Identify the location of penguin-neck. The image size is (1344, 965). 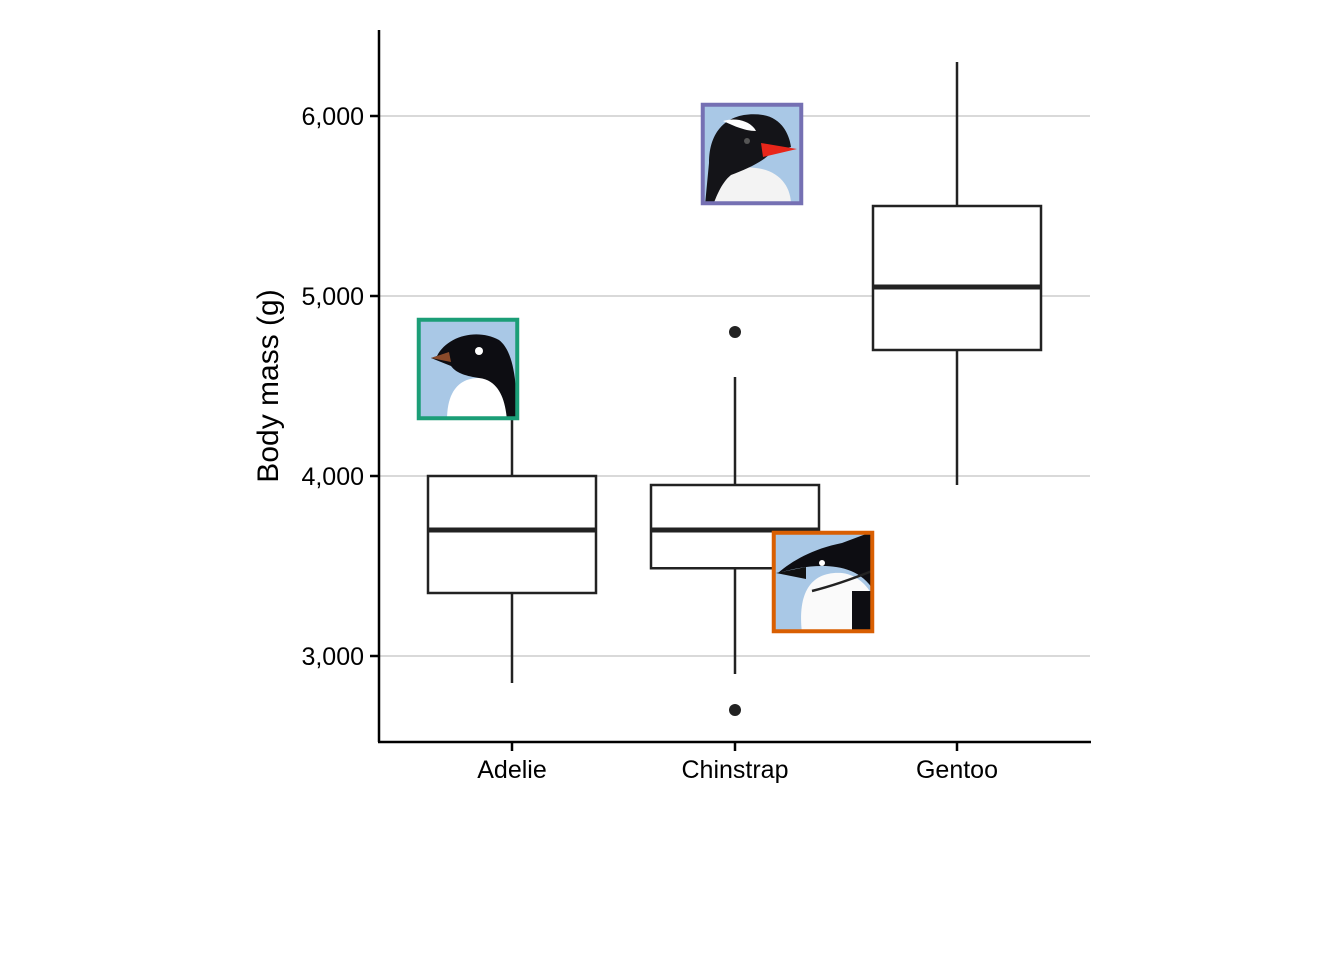
(863, 612).